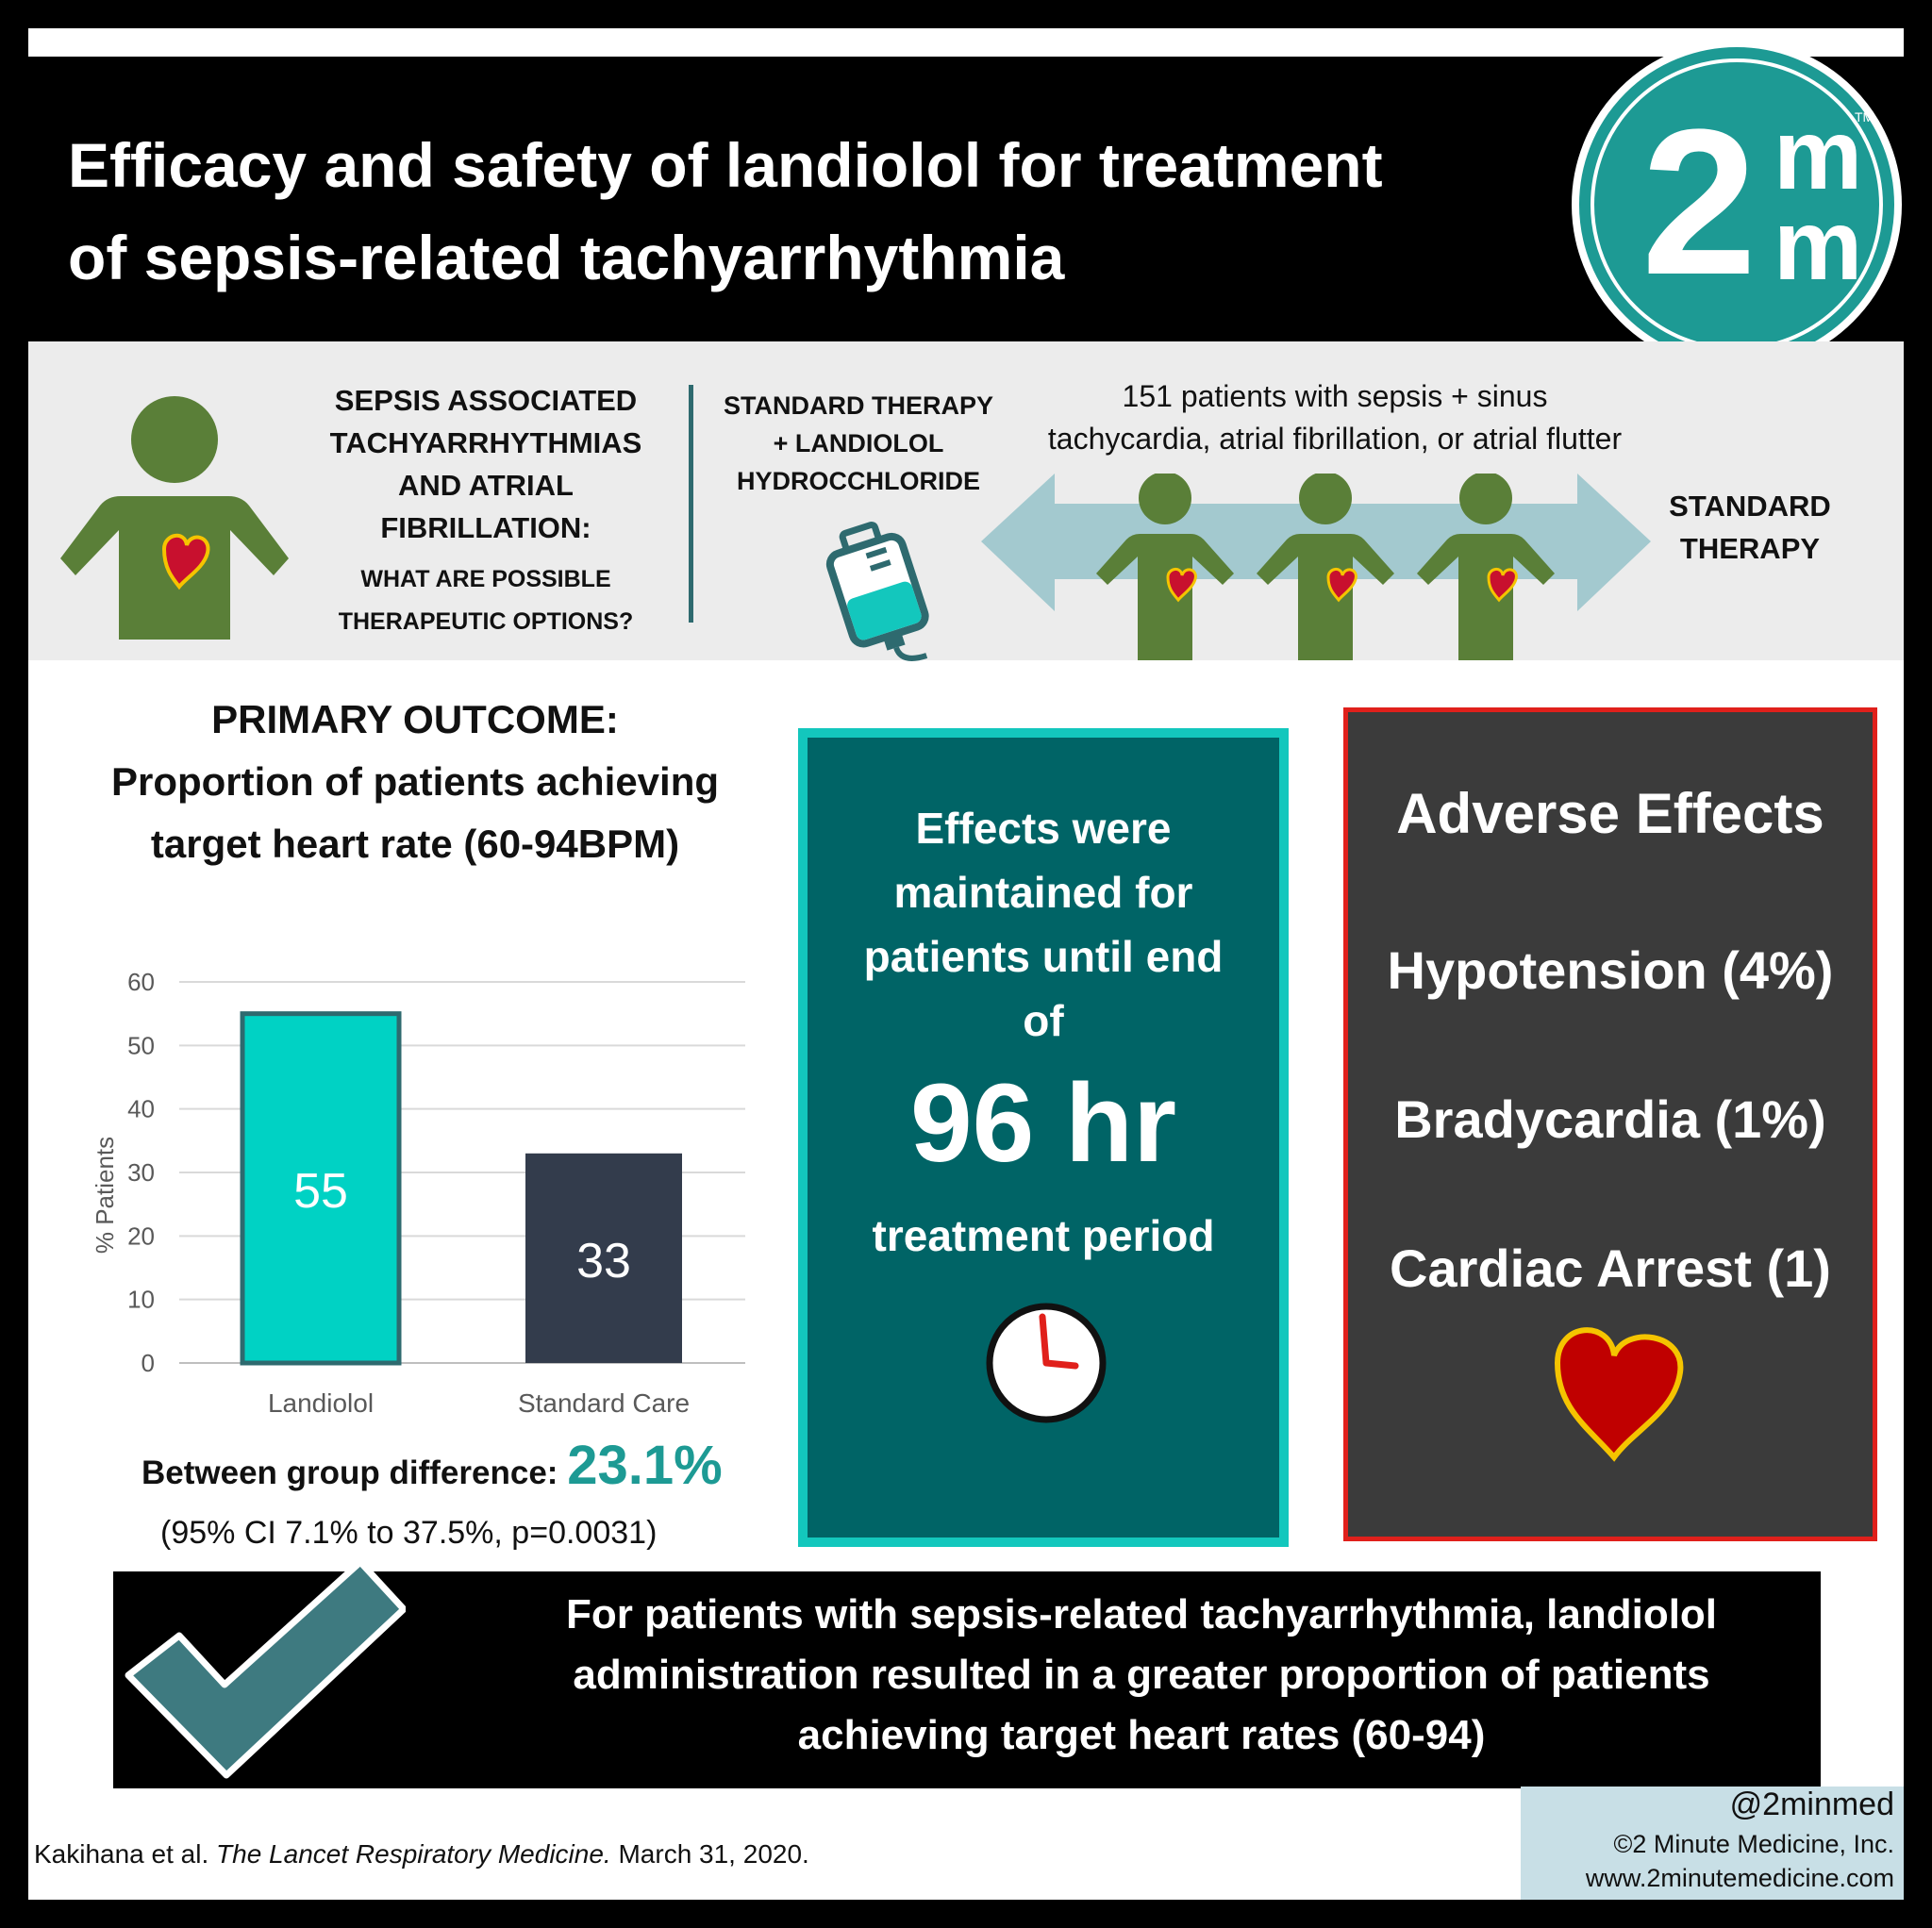 Image resolution: width=1932 pixels, height=1928 pixels. What do you see at coordinates (141, 982) in the screenshot?
I see `y-tick-label: 60` at bounding box center [141, 982].